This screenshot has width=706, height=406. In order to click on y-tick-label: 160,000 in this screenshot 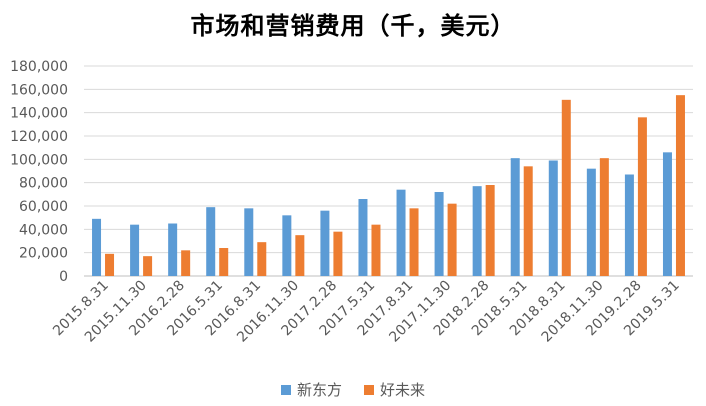, I will do `click(39, 90)`.